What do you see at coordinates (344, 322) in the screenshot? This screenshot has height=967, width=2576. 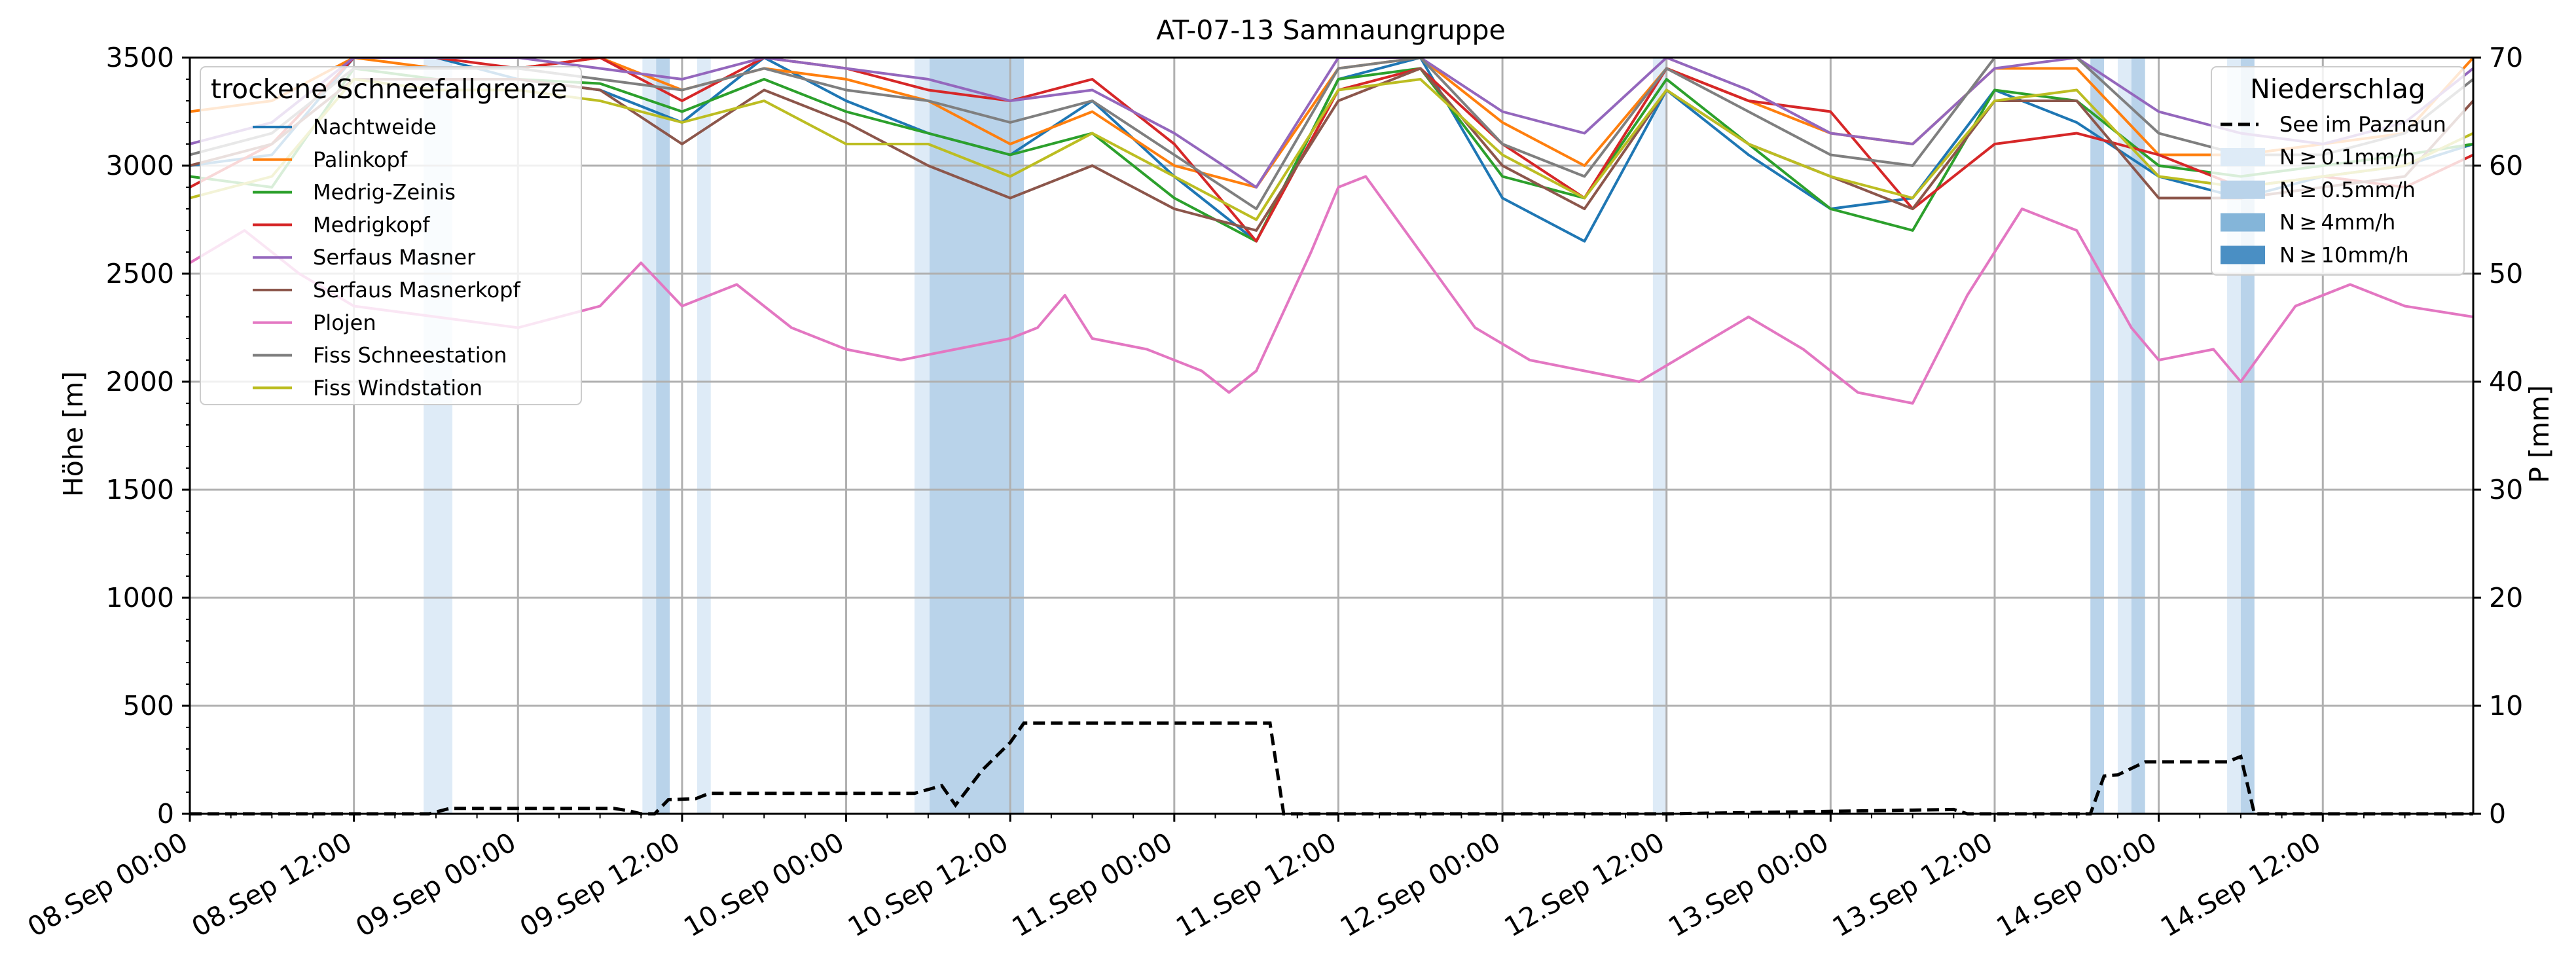 I see `legend-snowfall-label-6: Plojen` at bounding box center [344, 322].